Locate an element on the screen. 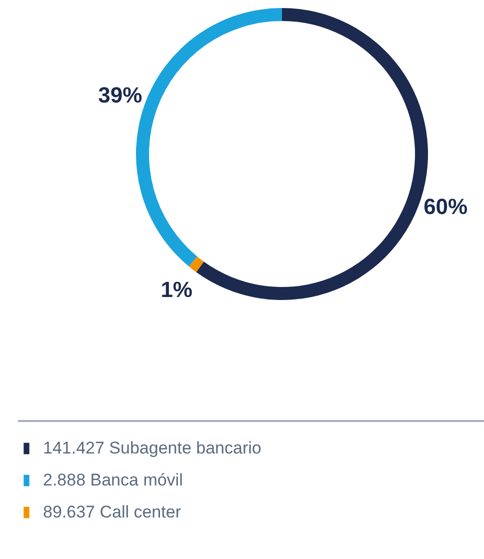  legend-label: 2.888 Banca móvil is located at coordinates (113, 480).